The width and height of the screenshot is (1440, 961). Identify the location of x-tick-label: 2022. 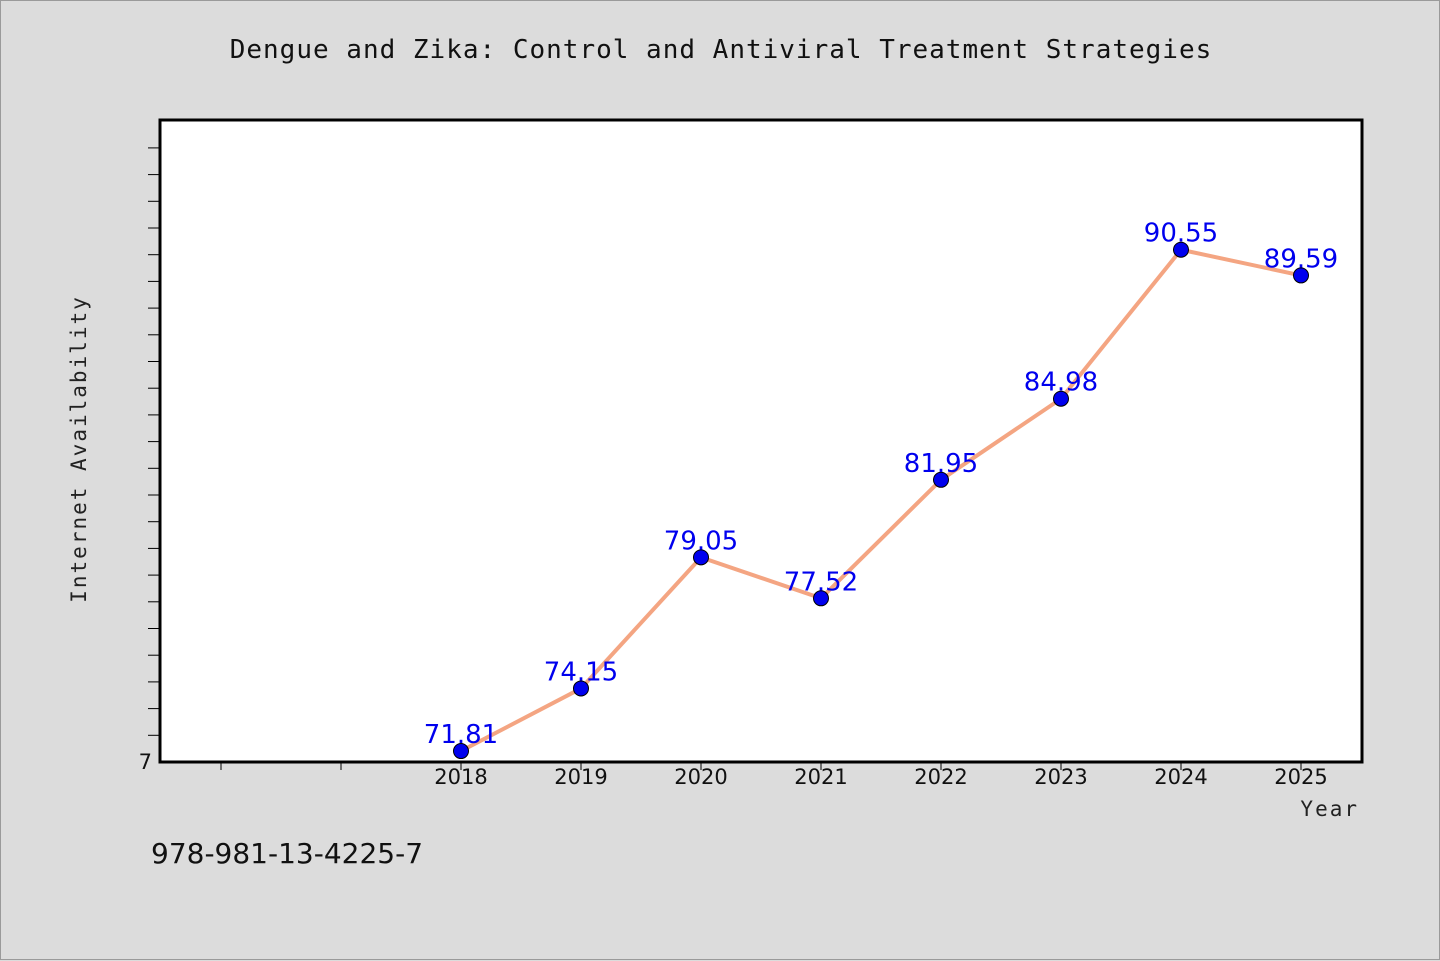
(940, 777).